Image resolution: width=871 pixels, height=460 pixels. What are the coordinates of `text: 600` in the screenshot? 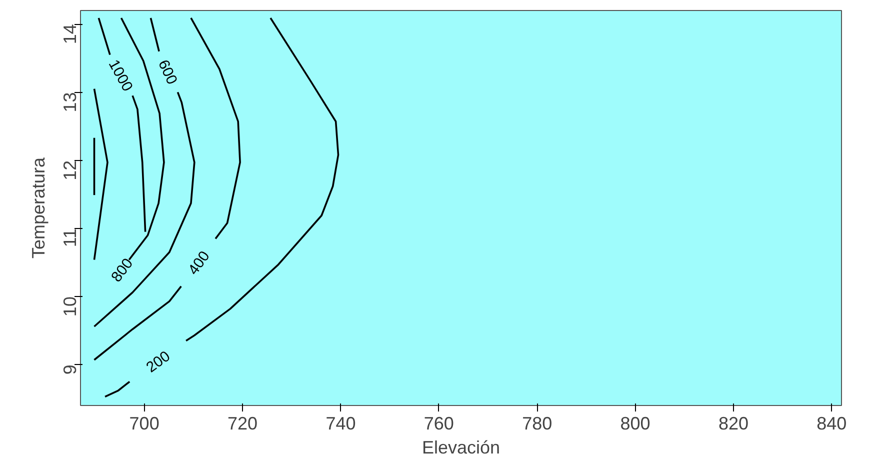 It's located at (167, 72).